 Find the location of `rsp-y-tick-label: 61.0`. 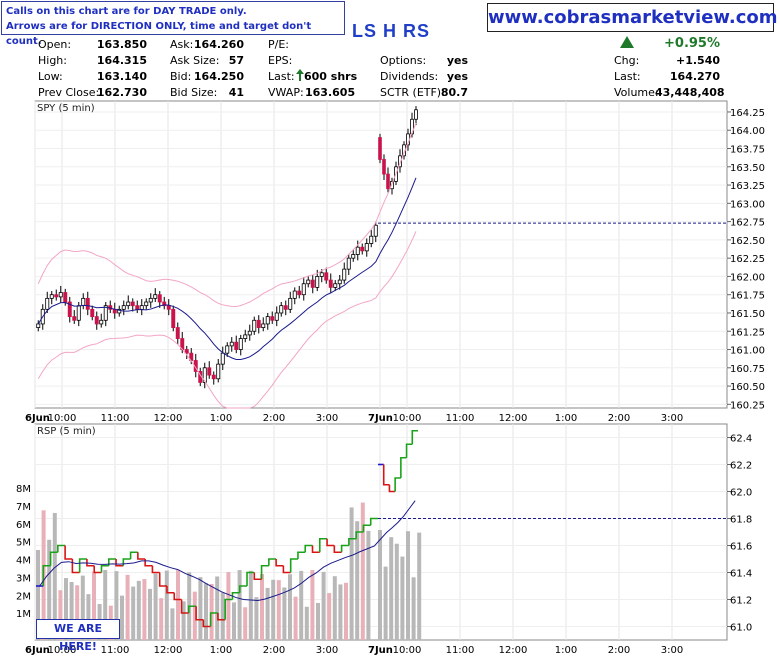

rsp-y-tick-label: 61.0 is located at coordinates (741, 628).